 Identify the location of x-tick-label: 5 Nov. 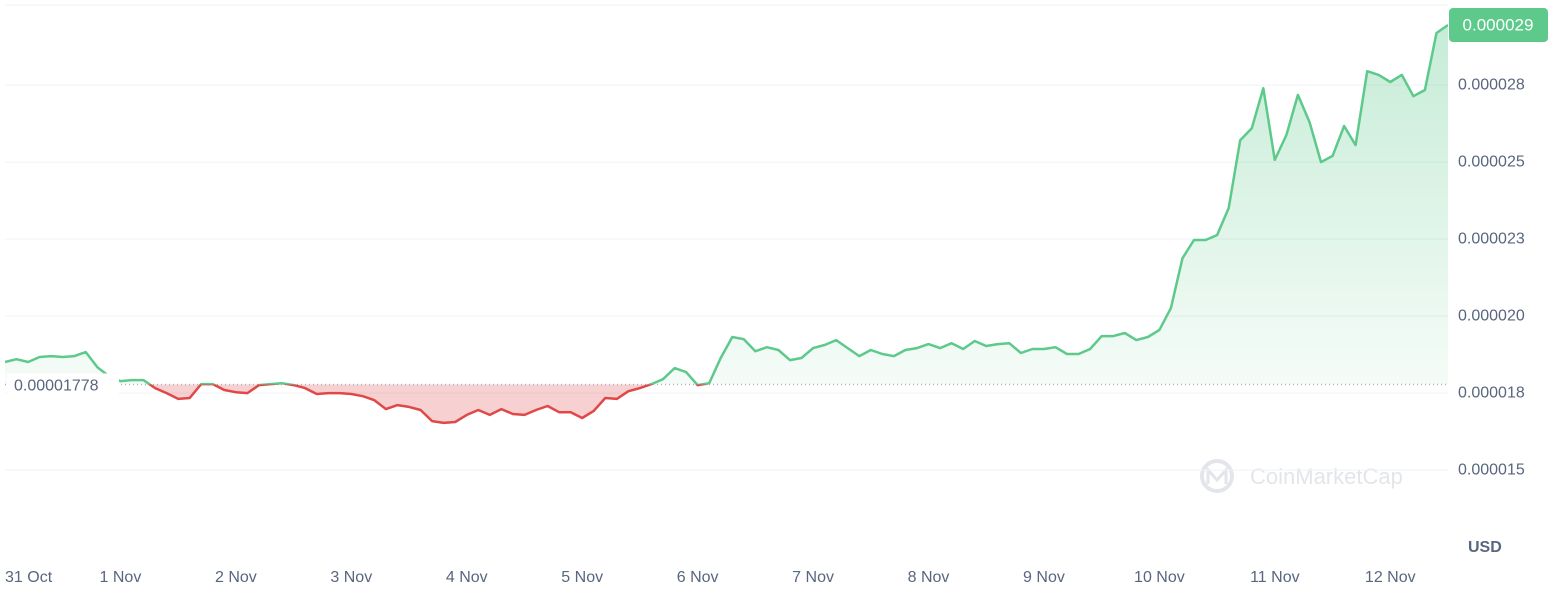
(582, 577).